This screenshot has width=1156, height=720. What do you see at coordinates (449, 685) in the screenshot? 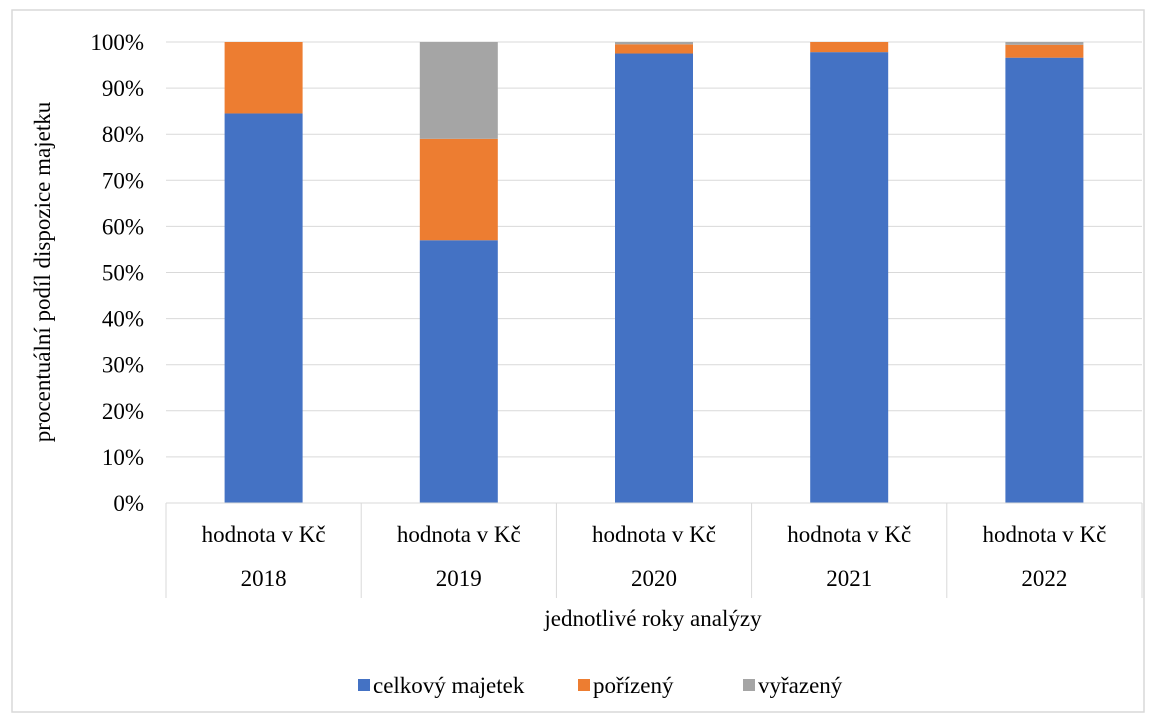
I see `legend-label: celkový majetek` at bounding box center [449, 685].